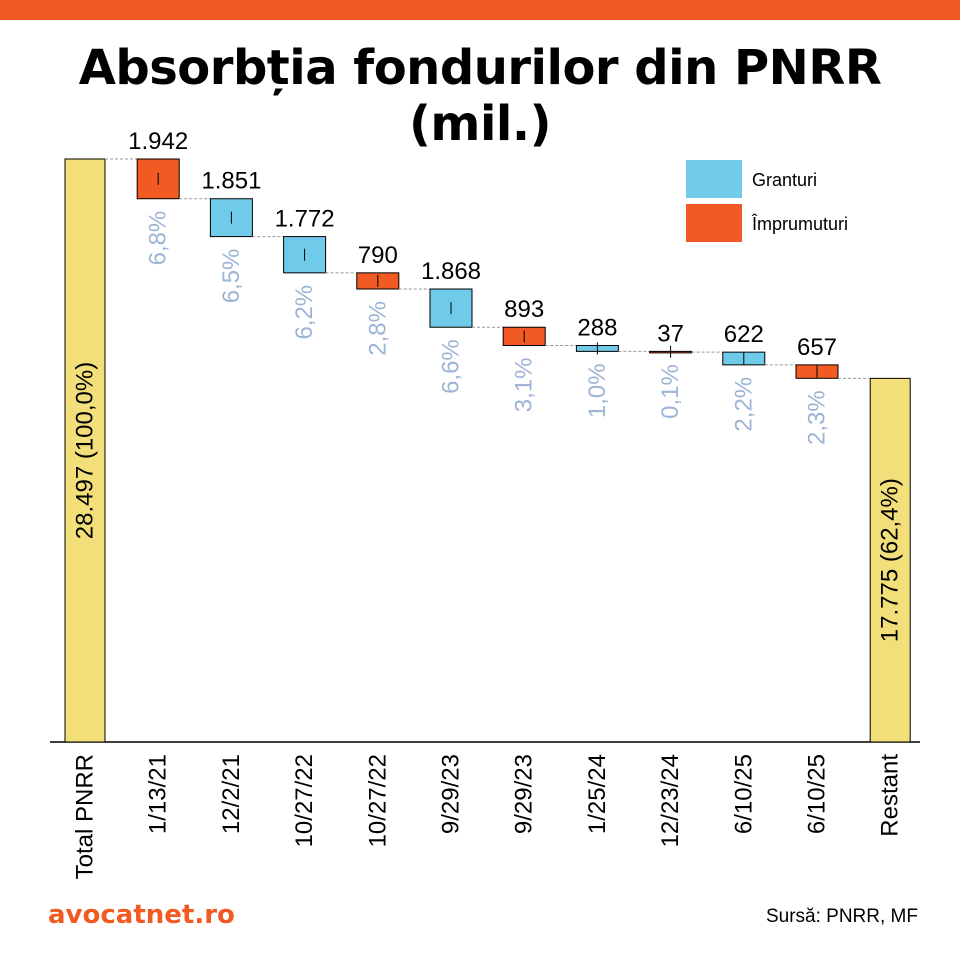  Describe the element at coordinates (670, 800) in the screenshot. I see `x-tick-label: 12/23/24` at that location.